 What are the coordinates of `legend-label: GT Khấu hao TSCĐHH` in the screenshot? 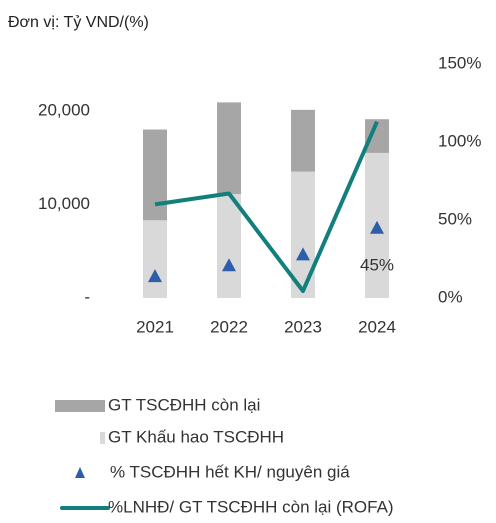 It's located at (196, 436).